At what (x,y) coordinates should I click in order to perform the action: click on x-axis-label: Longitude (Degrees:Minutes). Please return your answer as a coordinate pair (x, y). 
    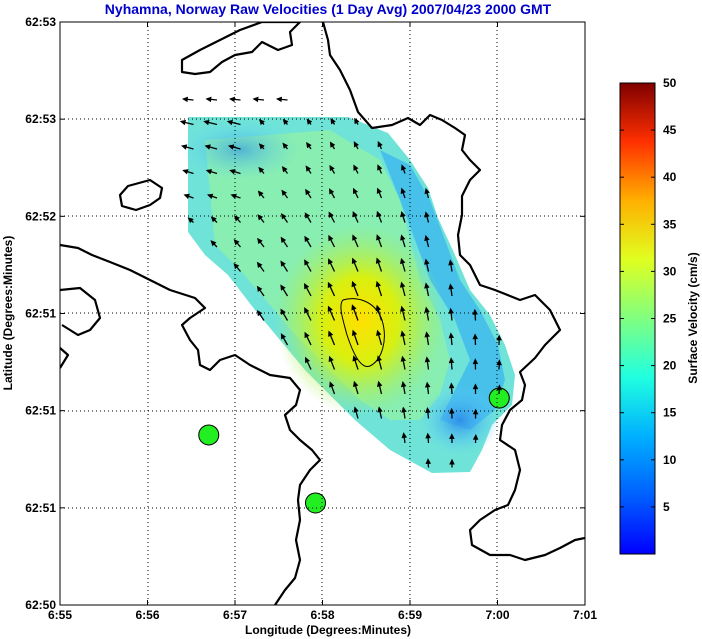
    Looking at the image, I should click on (328, 630).